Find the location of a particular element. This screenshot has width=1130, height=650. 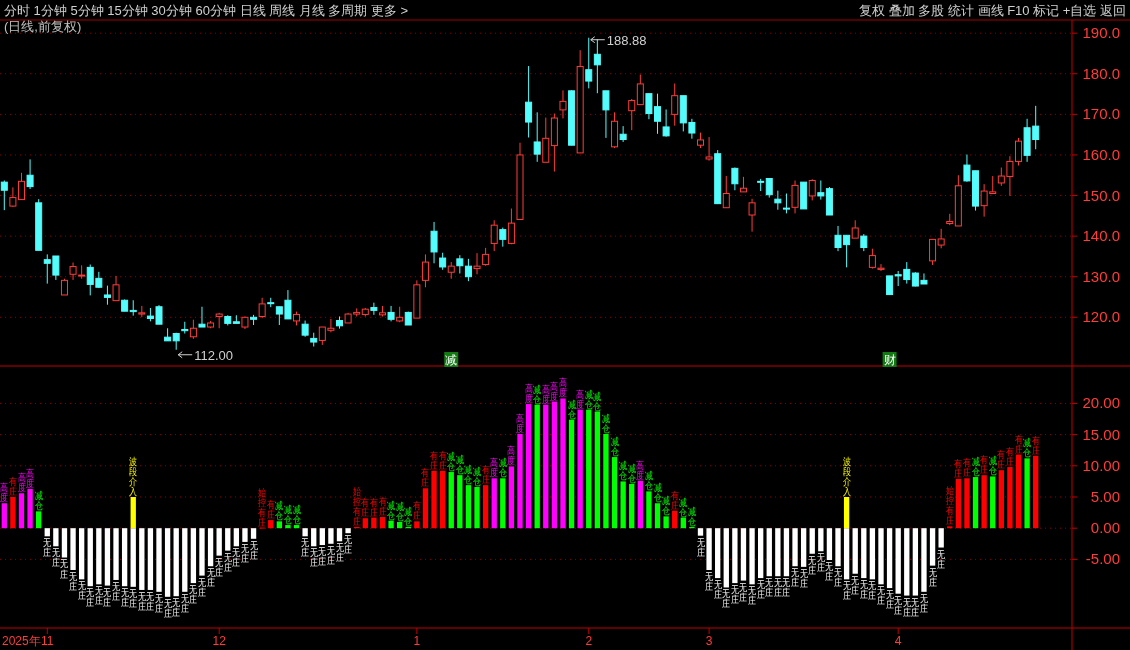

y-tick-label: 15.00 is located at coordinates (1101, 434).